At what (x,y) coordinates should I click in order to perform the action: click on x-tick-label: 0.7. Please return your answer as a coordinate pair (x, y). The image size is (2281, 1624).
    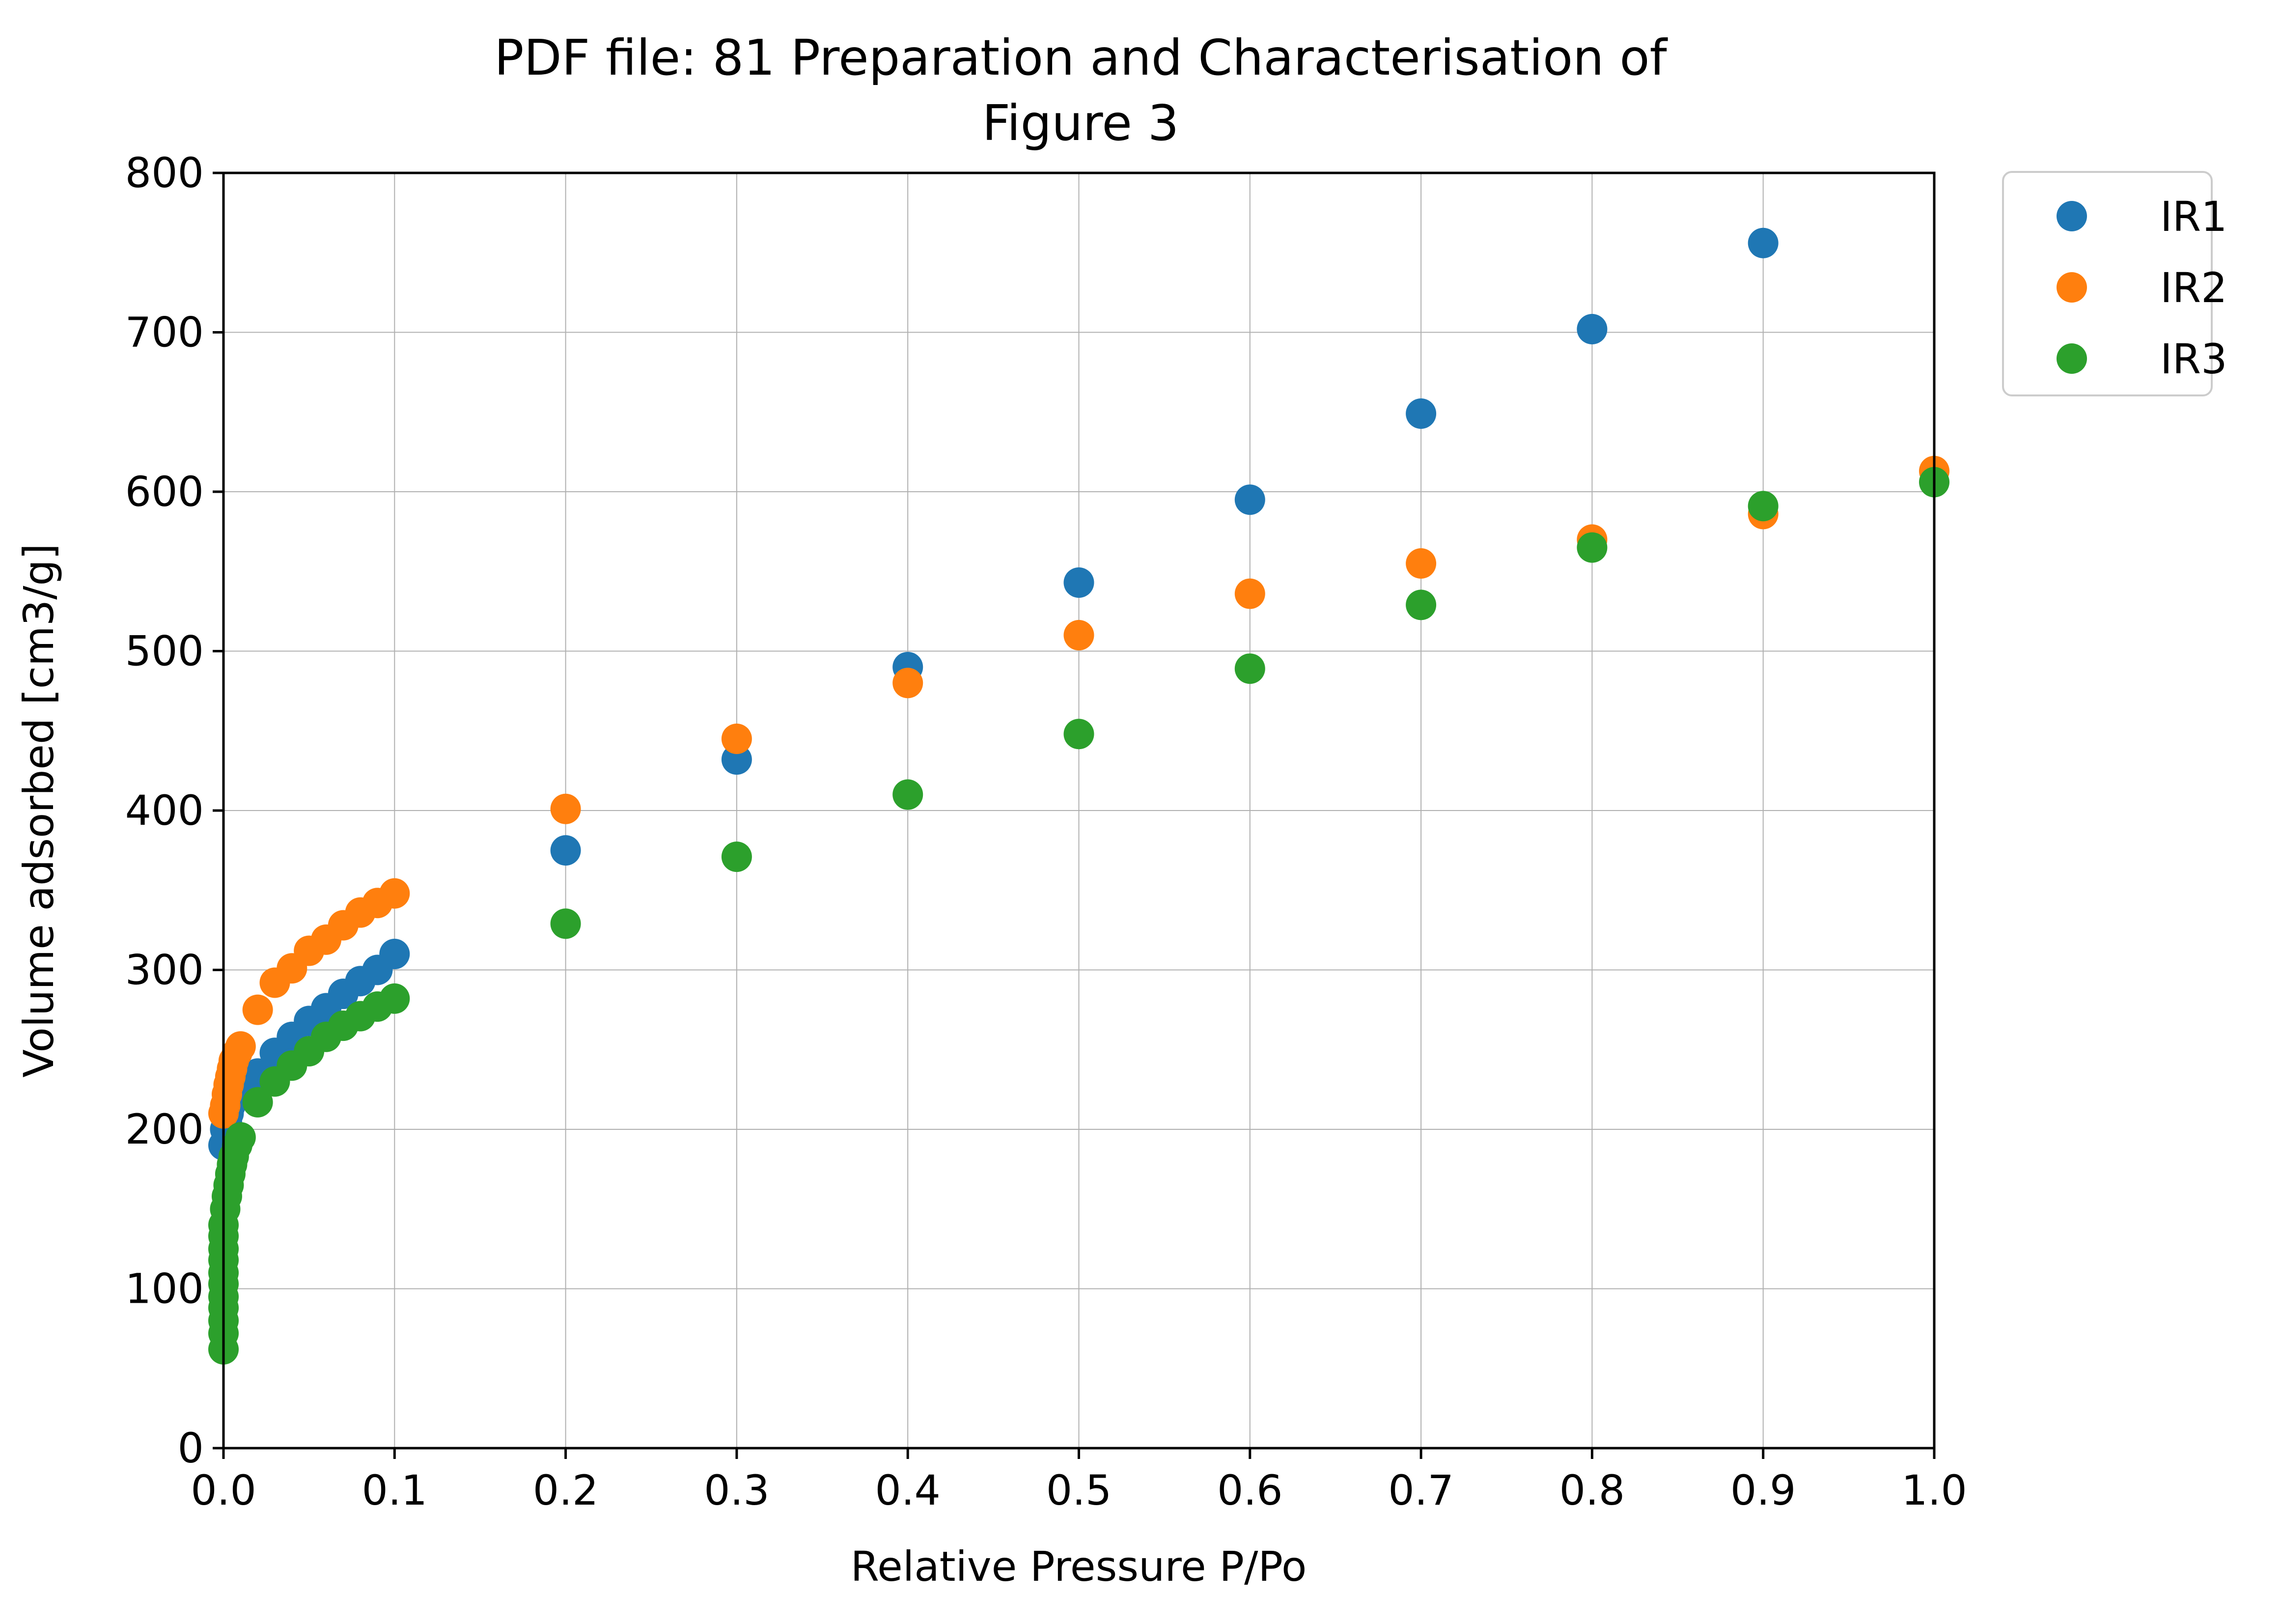
    Looking at the image, I should click on (1421, 1490).